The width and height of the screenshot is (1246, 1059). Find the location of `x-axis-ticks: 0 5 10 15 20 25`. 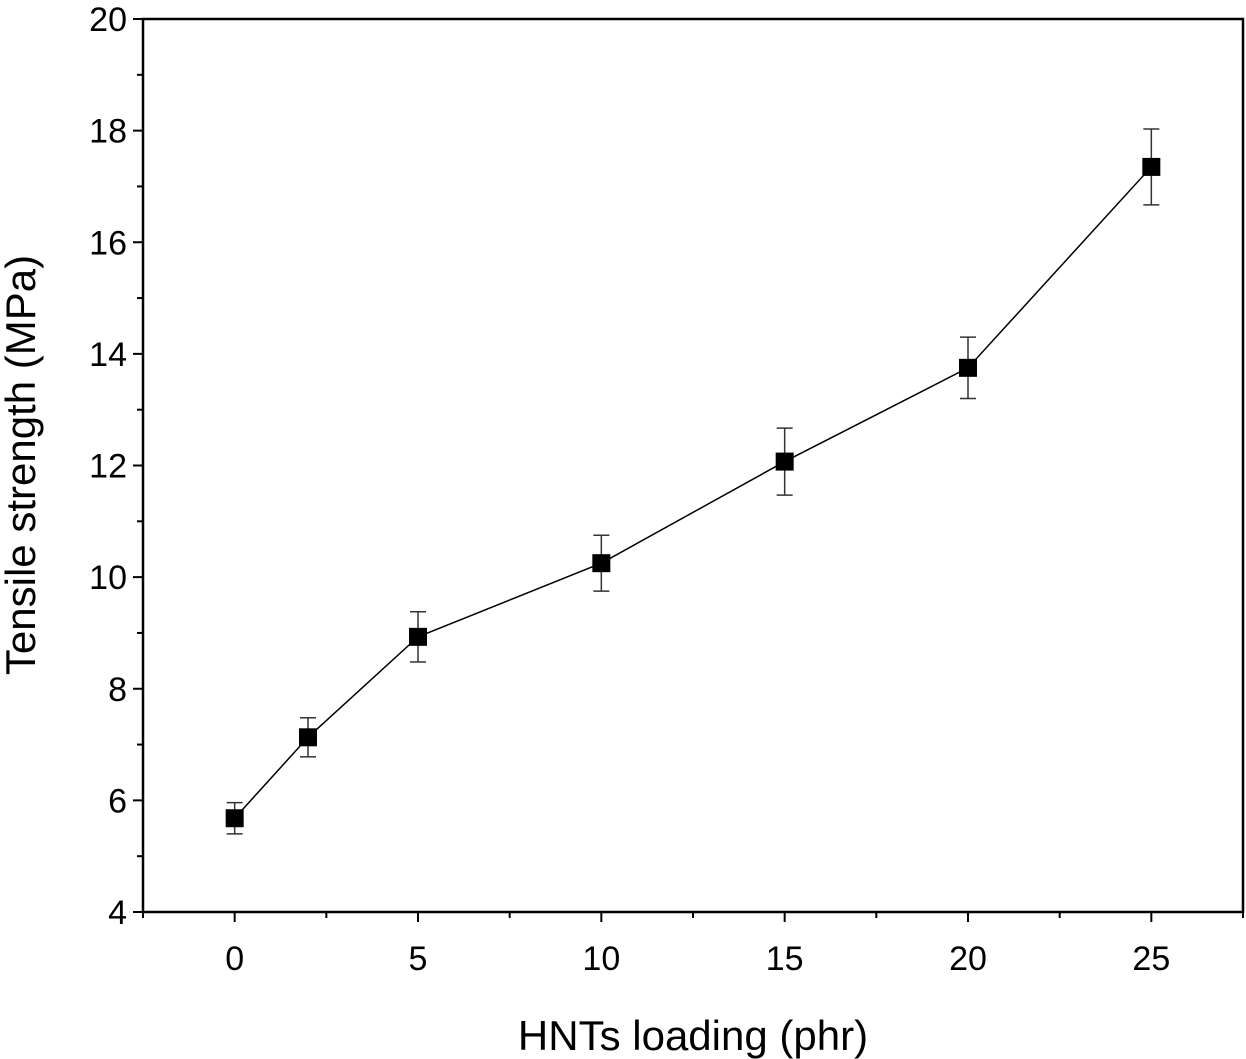

x-axis-ticks: 0 5 10 15 20 25 is located at coordinates (693, 945).